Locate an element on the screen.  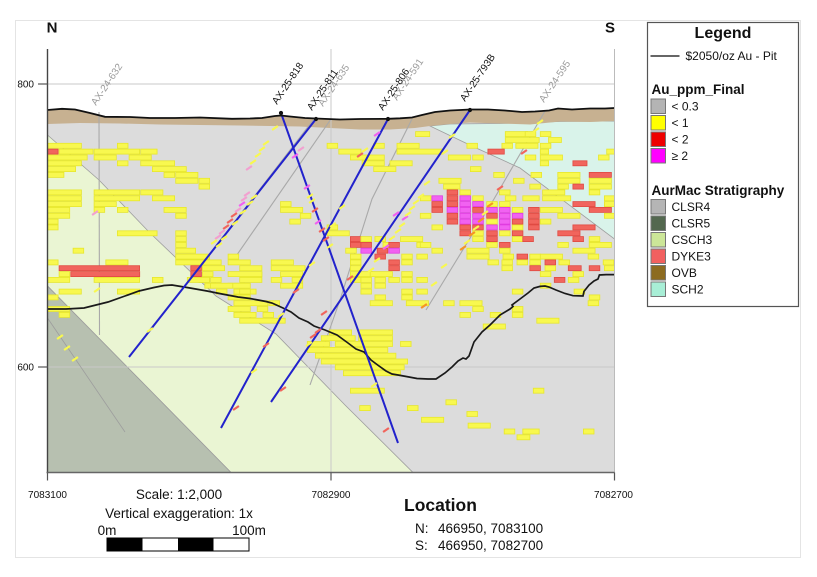
svg-text: 466950, 7082700 is located at coordinates (490, 545).